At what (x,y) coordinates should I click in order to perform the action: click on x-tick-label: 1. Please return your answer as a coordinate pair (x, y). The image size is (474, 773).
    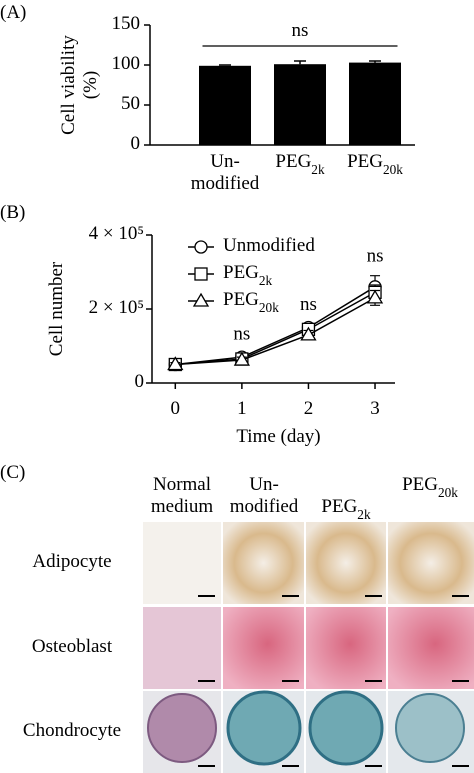
    Looking at the image, I should click on (242, 408).